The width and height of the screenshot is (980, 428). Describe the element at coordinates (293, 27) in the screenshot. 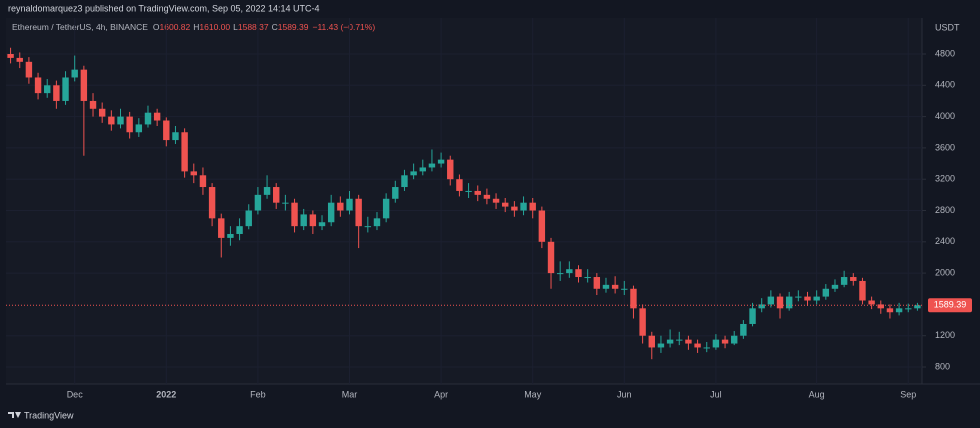

I see `legend-value: 1589.39` at that location.